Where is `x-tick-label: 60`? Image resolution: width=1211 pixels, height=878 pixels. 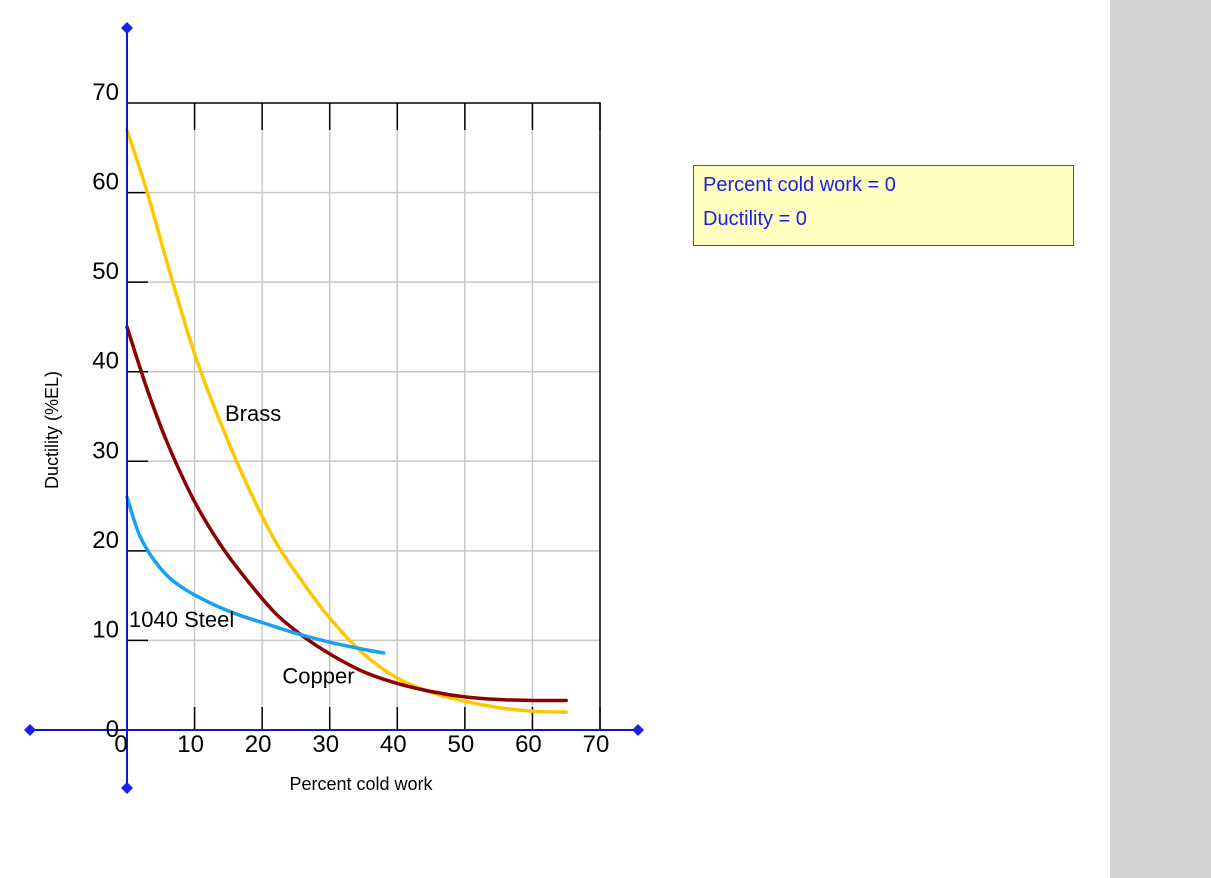
x-tick-label: 60 is located at coordinates (528, 744).